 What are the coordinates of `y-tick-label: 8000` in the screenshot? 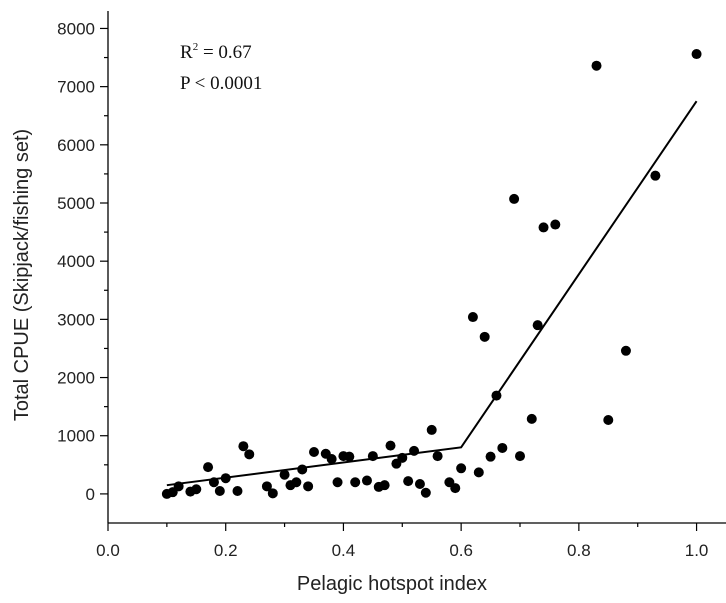 It's located at (76, 28).